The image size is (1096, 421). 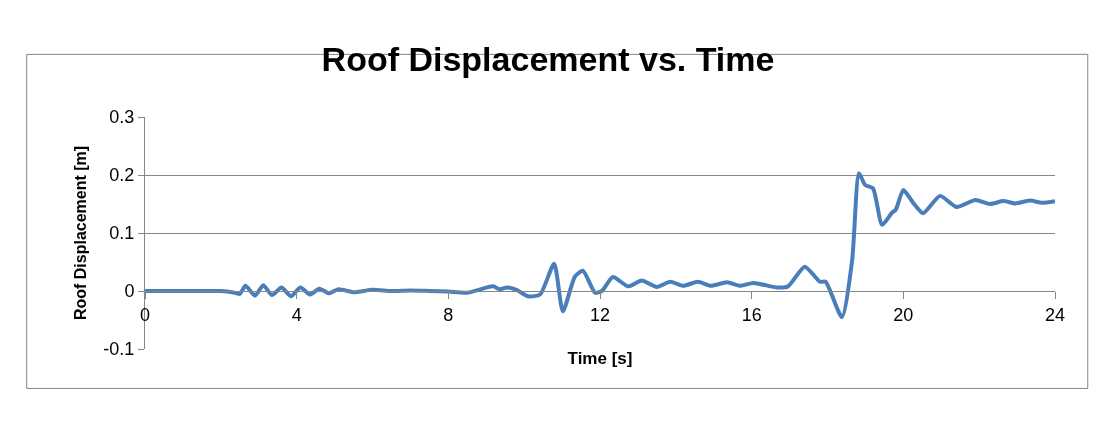 What do you see at coordinates (600, 314) in the screenshot?
I see `x-tick-label: 12` at bounding box center [600, 314].